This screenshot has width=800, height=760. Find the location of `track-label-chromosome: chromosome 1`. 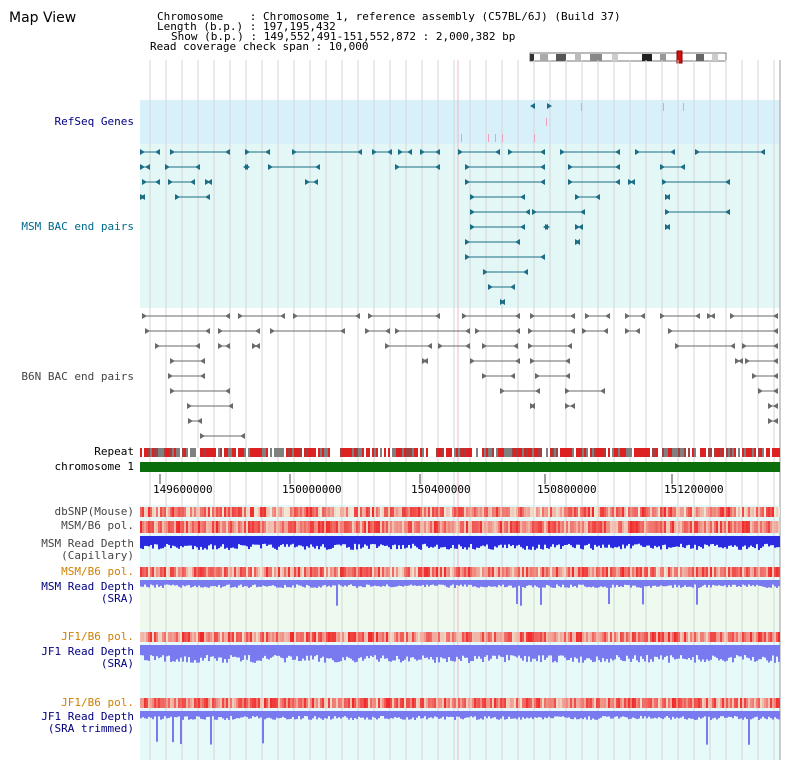

track-label-chromosome: chromosome 1 is located at coordinates (94, 466).